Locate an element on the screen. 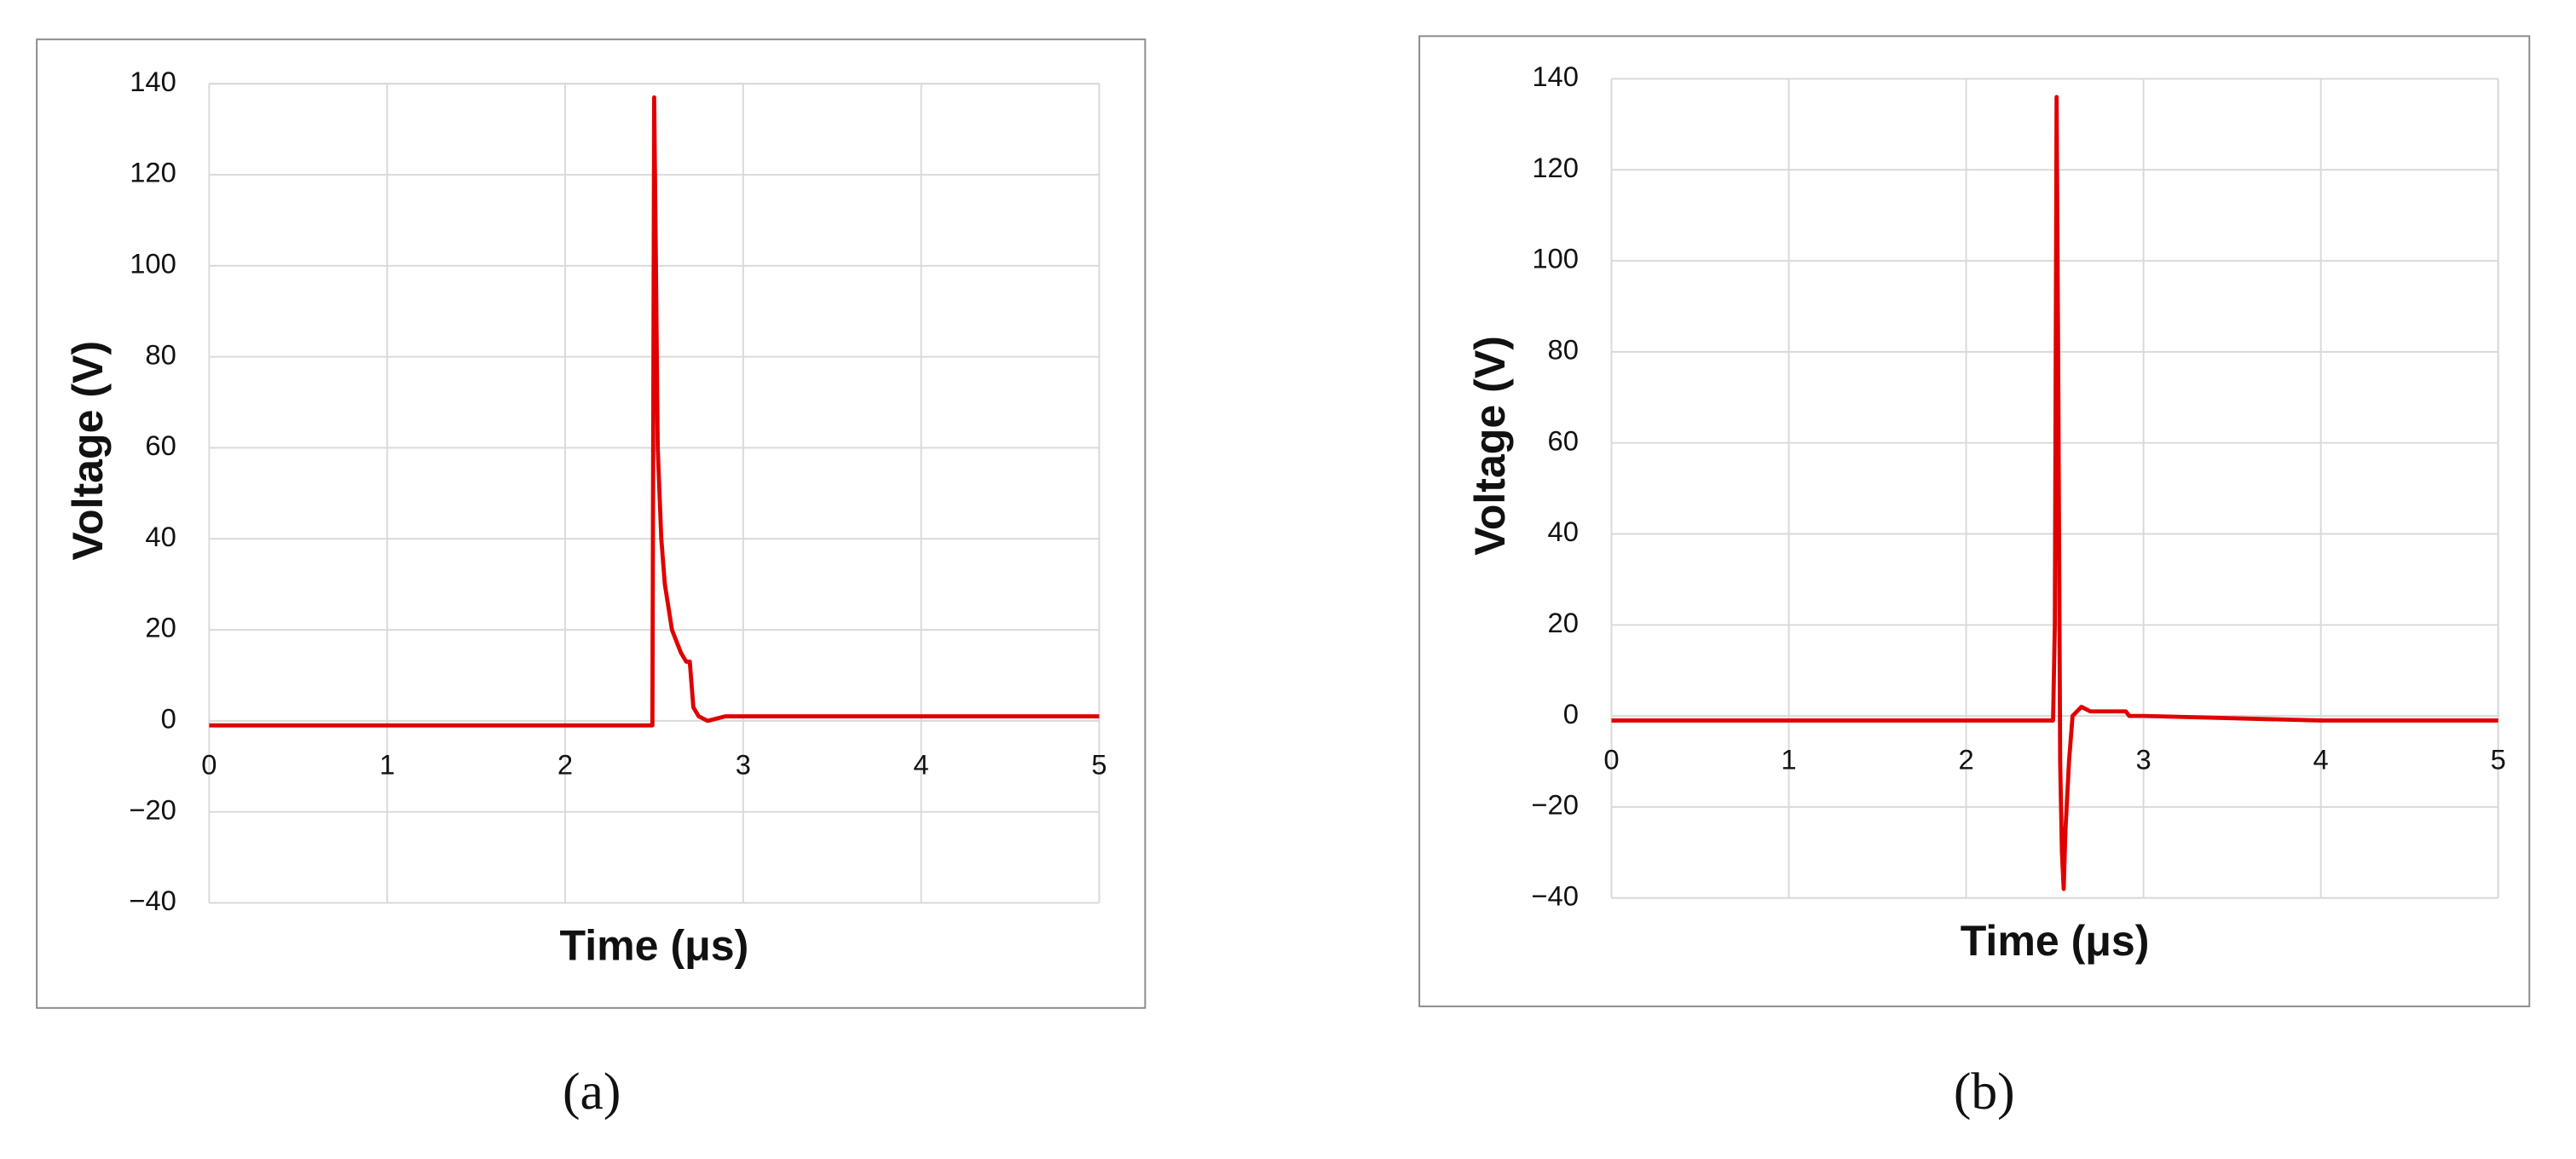 Image resolution: width=2576 pixels, height=1159 pixels. panel-label: (a) is located at coordinates (592, 1092).